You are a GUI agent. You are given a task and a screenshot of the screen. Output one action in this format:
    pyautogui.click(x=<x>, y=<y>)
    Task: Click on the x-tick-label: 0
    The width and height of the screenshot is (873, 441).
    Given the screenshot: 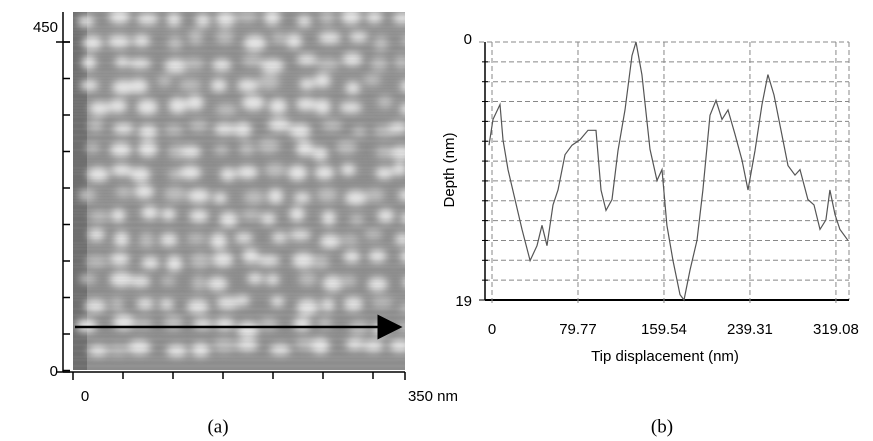 What is the action you would take?
    pyautogui.click(x=492, y=329)
    